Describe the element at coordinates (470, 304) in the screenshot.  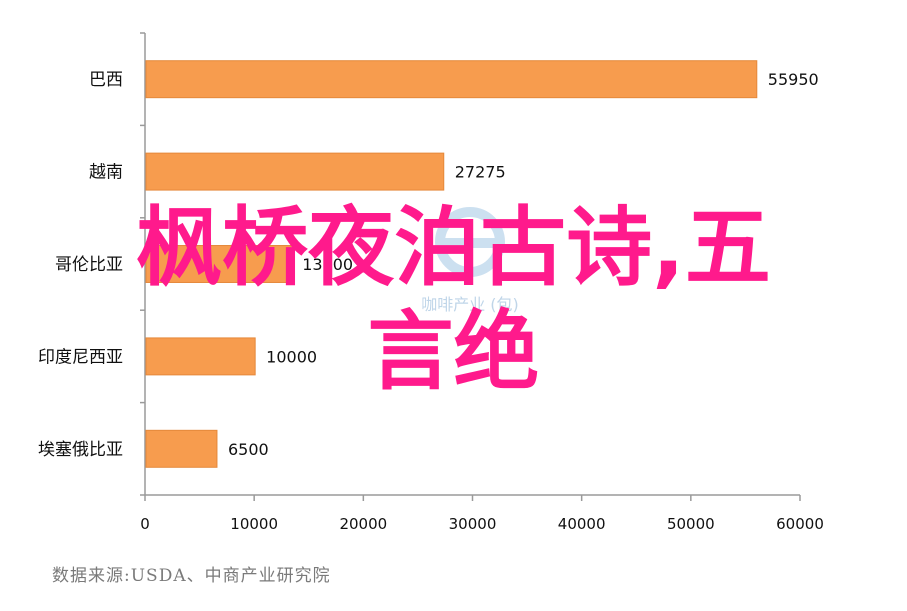
I see `watermark-text: 咖啡产业 (包)` at that location.